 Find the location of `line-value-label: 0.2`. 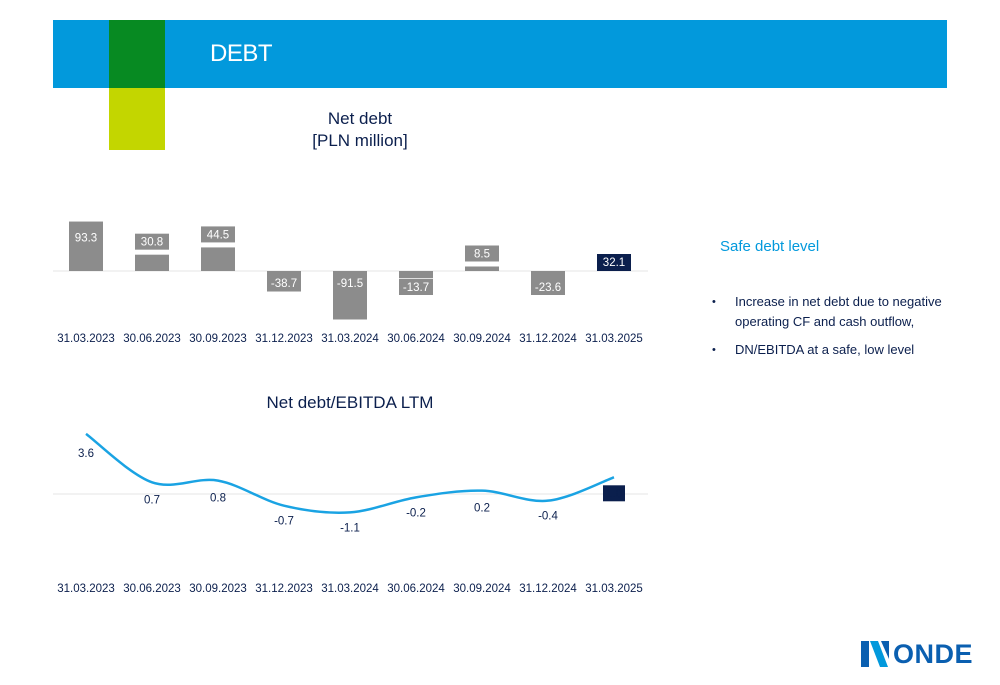

line-value-label: 0.2 is located at coordinates (482, 509).